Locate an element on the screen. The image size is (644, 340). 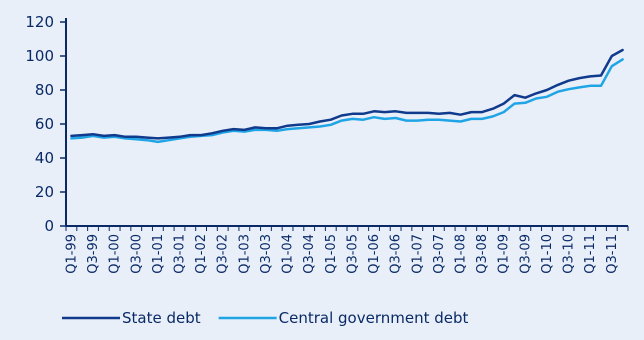
x-tick-label: Q1-03 is located at coordinates (244, 254).